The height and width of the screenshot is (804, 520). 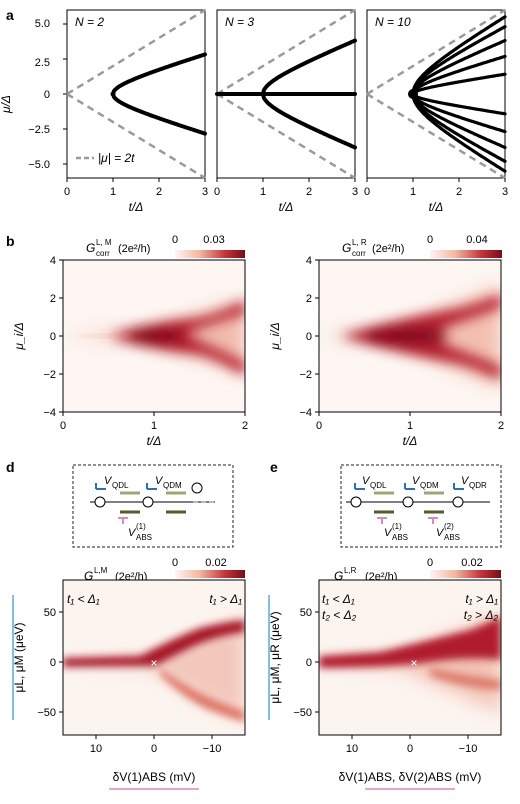 What do you see at coordinates (449, 526) in the screenshot?
I see `vabs2-sup: (2)` at bounding box center [449, 526].